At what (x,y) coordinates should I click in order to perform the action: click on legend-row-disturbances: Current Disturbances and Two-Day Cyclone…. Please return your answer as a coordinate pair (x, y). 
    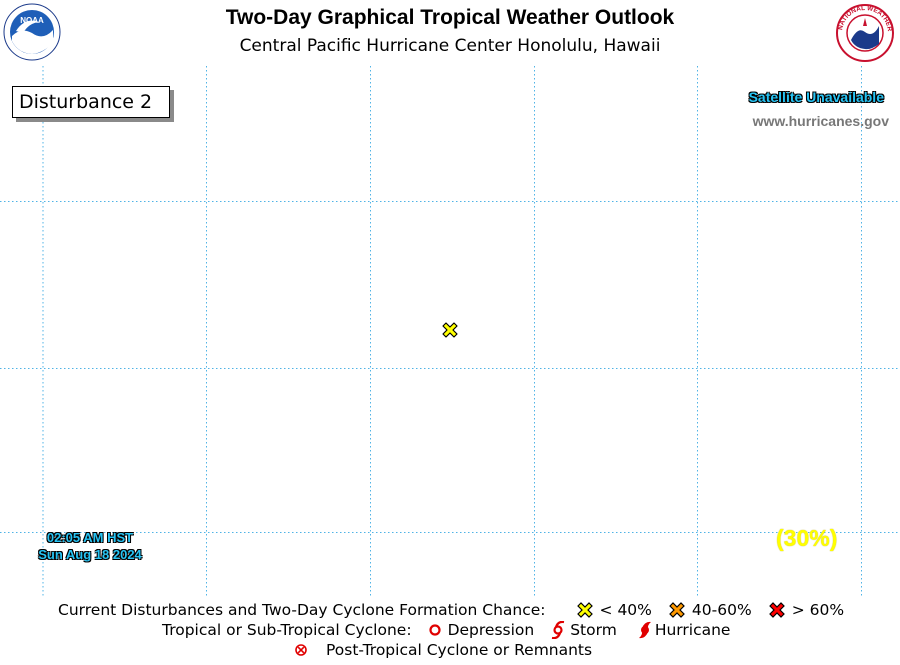
    Looking at the image, I should click on (451, 610).